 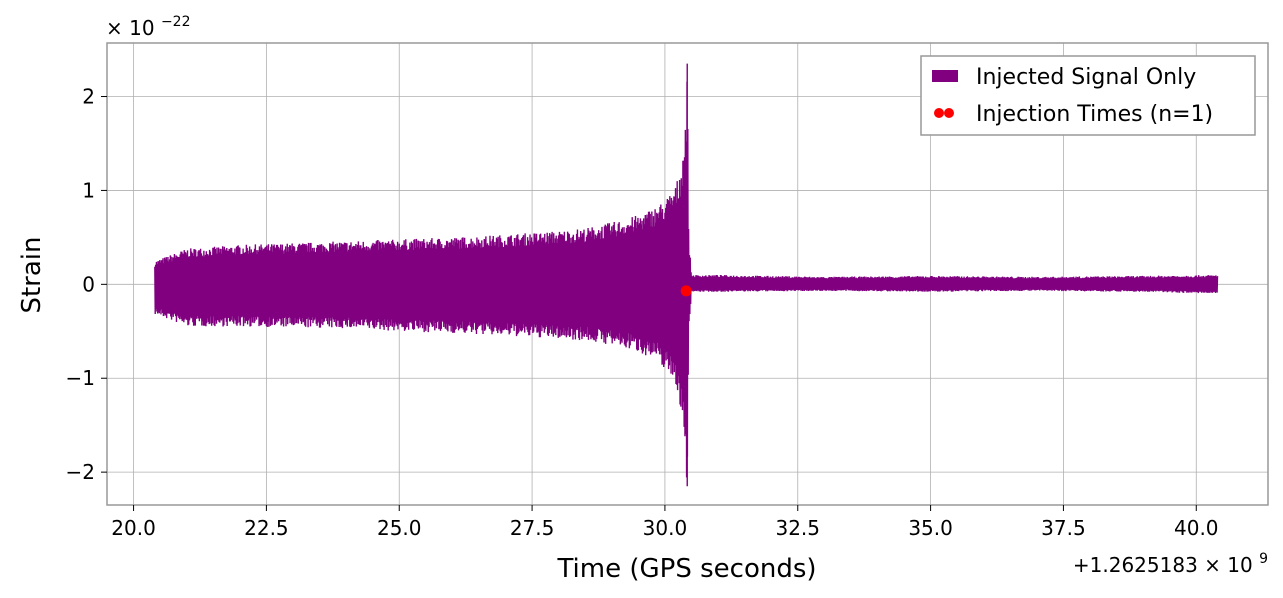 I want to click on injection-times-series, so click(x=686, y=291).